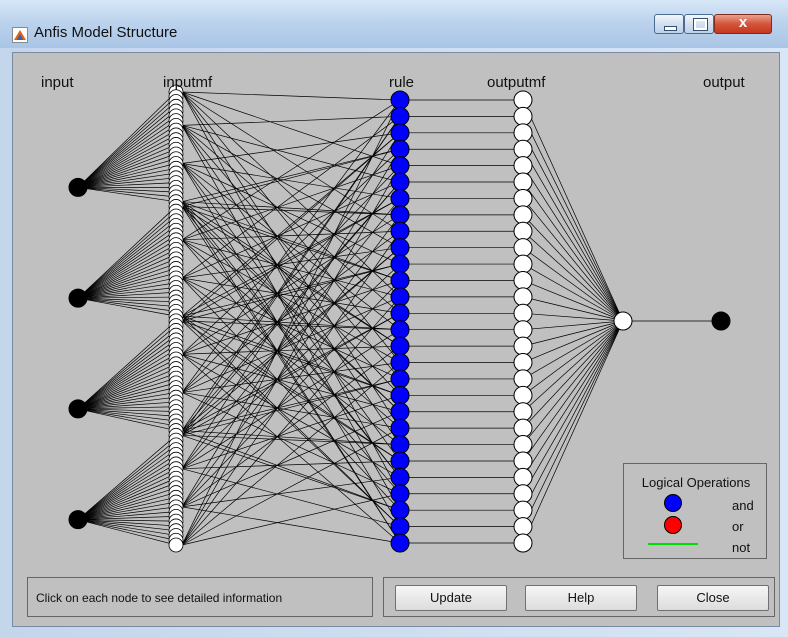 This screenshot has height=637, width=788. What do you see at coordinates (623, 321) in the screenshot?
I see `output-sum-node` at bounding box center [623, 321].